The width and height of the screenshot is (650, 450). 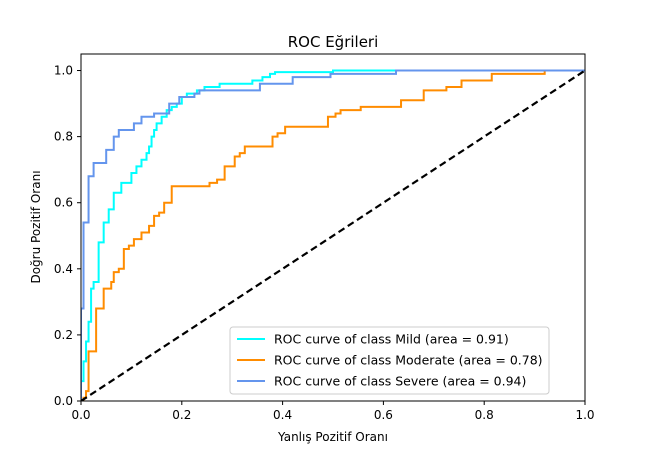 I want to click on x-tick-label: 0.0, so click(x=80, y=415).